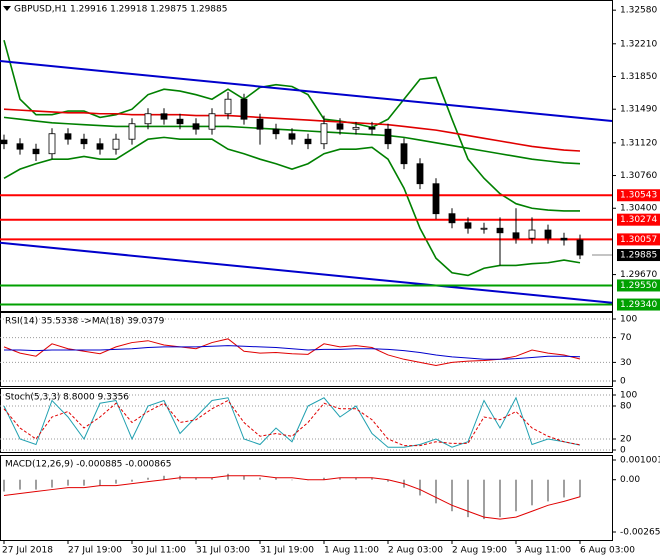  I want to click on panel-title: MACD(12,26,9) -0.000885 -0.000865, so click(88, 465).